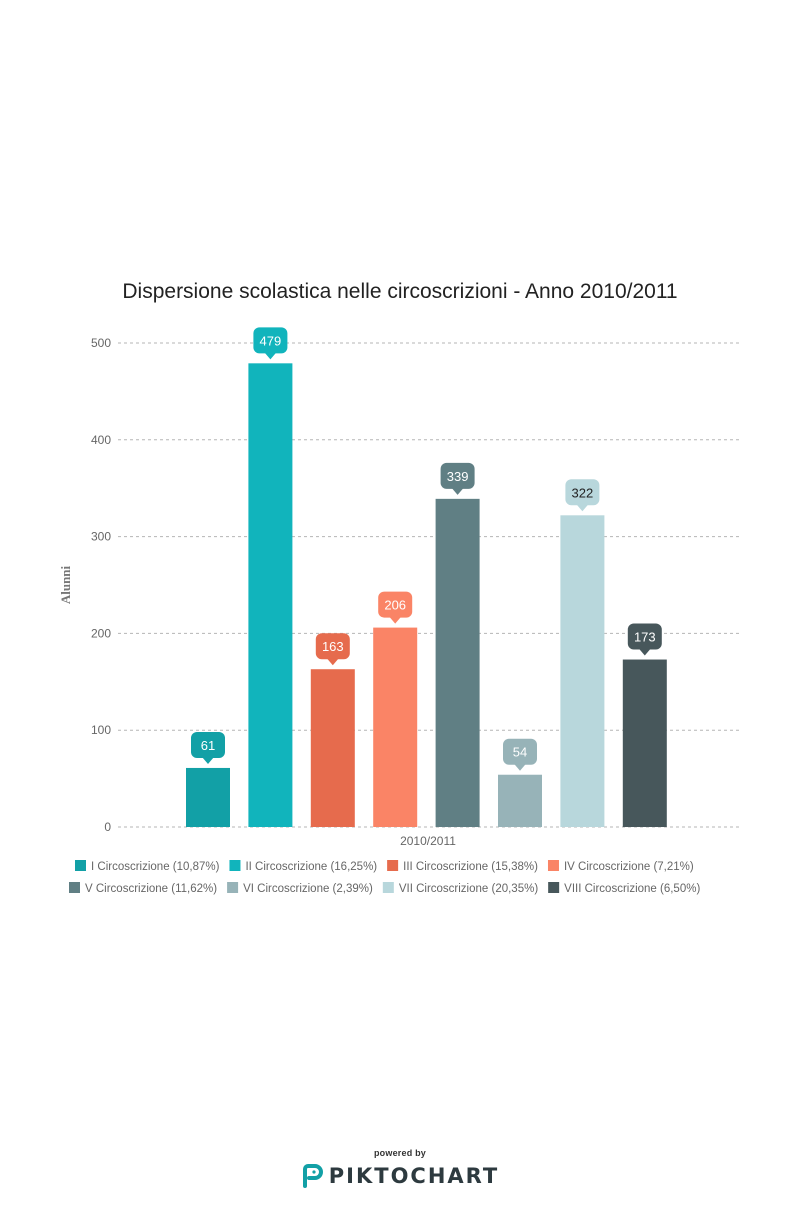 This screenshot has height=1211, width=800. What do you see at coordinates (101, 537) in the screenshot?
I see `y-tick-label: 300` at bounding box center [101, 537].